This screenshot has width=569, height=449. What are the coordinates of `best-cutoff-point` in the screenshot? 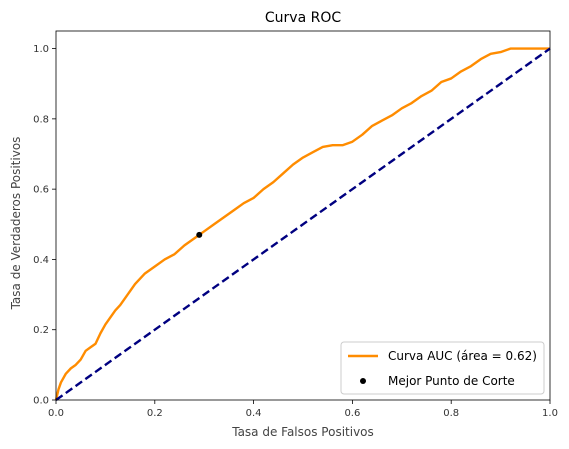 It's located at (199, 234).